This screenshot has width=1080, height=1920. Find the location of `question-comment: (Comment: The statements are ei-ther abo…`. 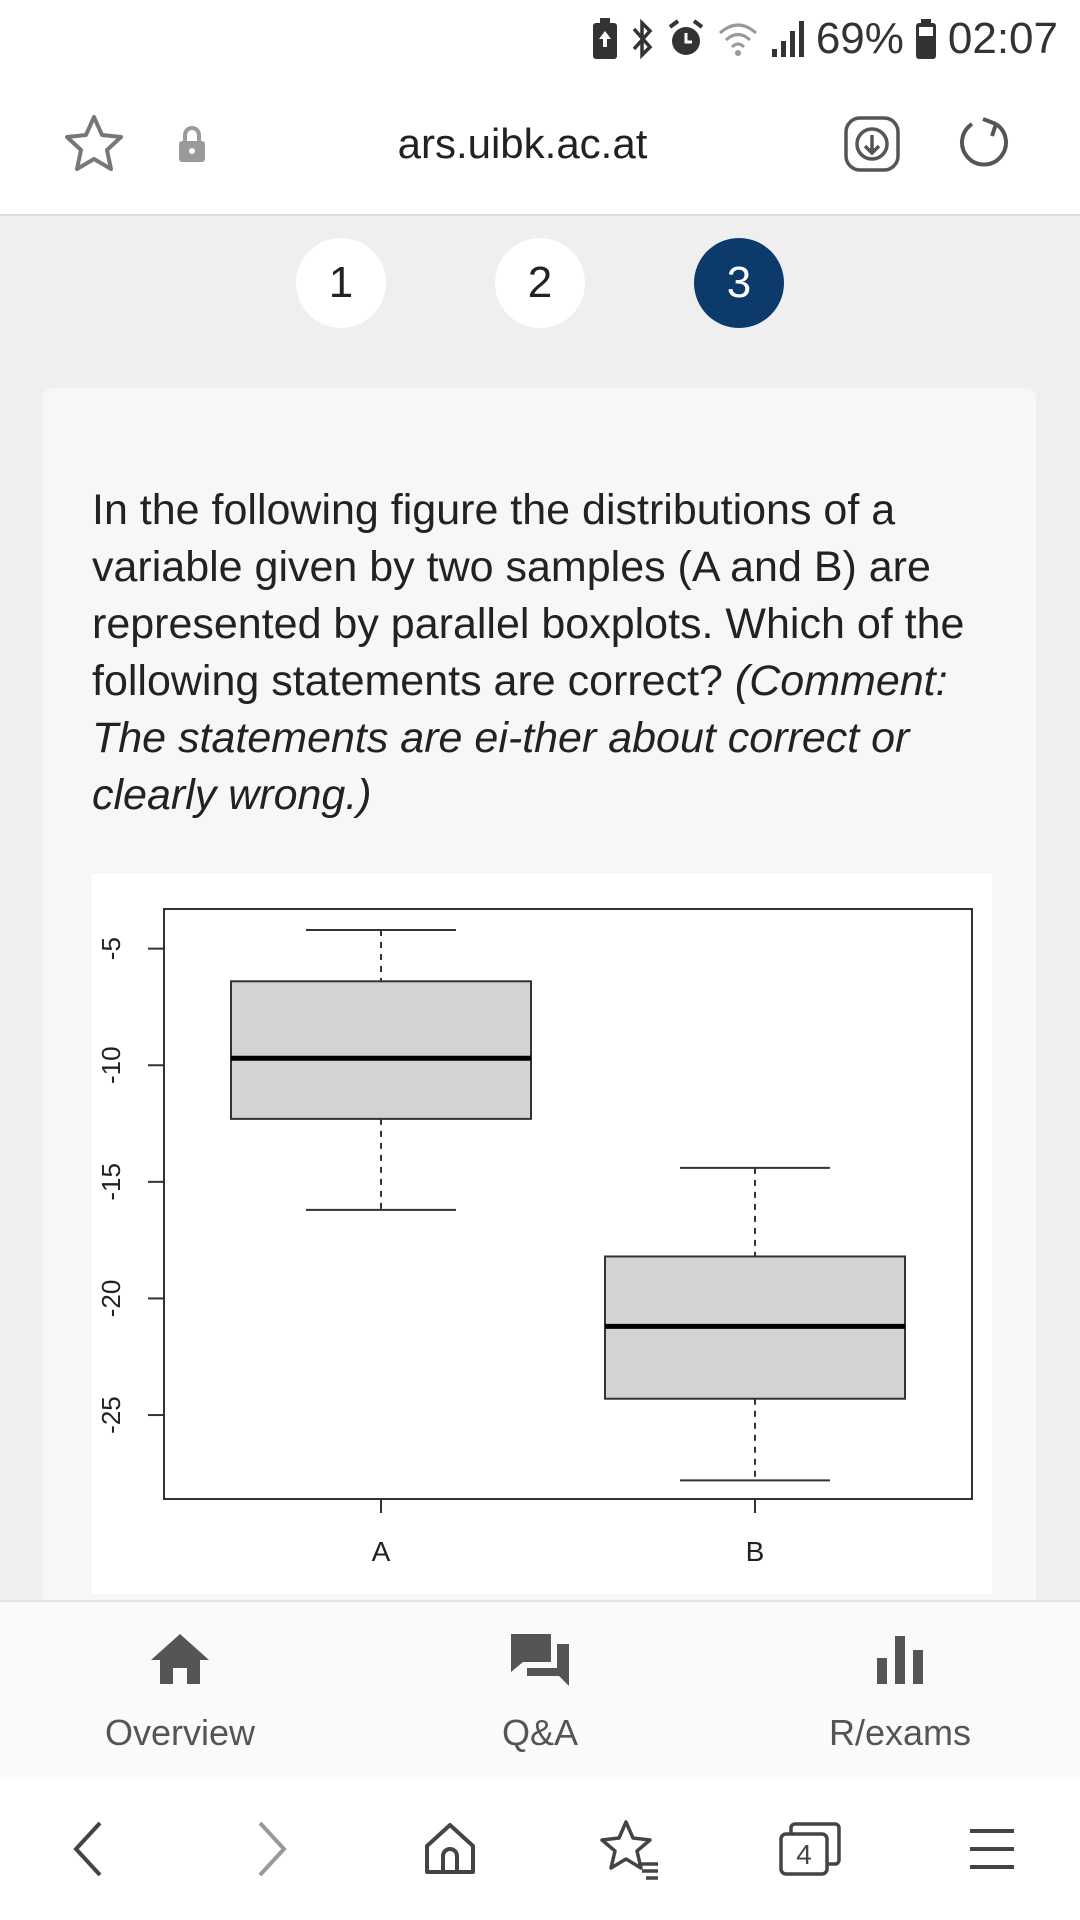

question-comment: (Comment: The statements are ei-ther abo… is located at coordinates (520, 738).